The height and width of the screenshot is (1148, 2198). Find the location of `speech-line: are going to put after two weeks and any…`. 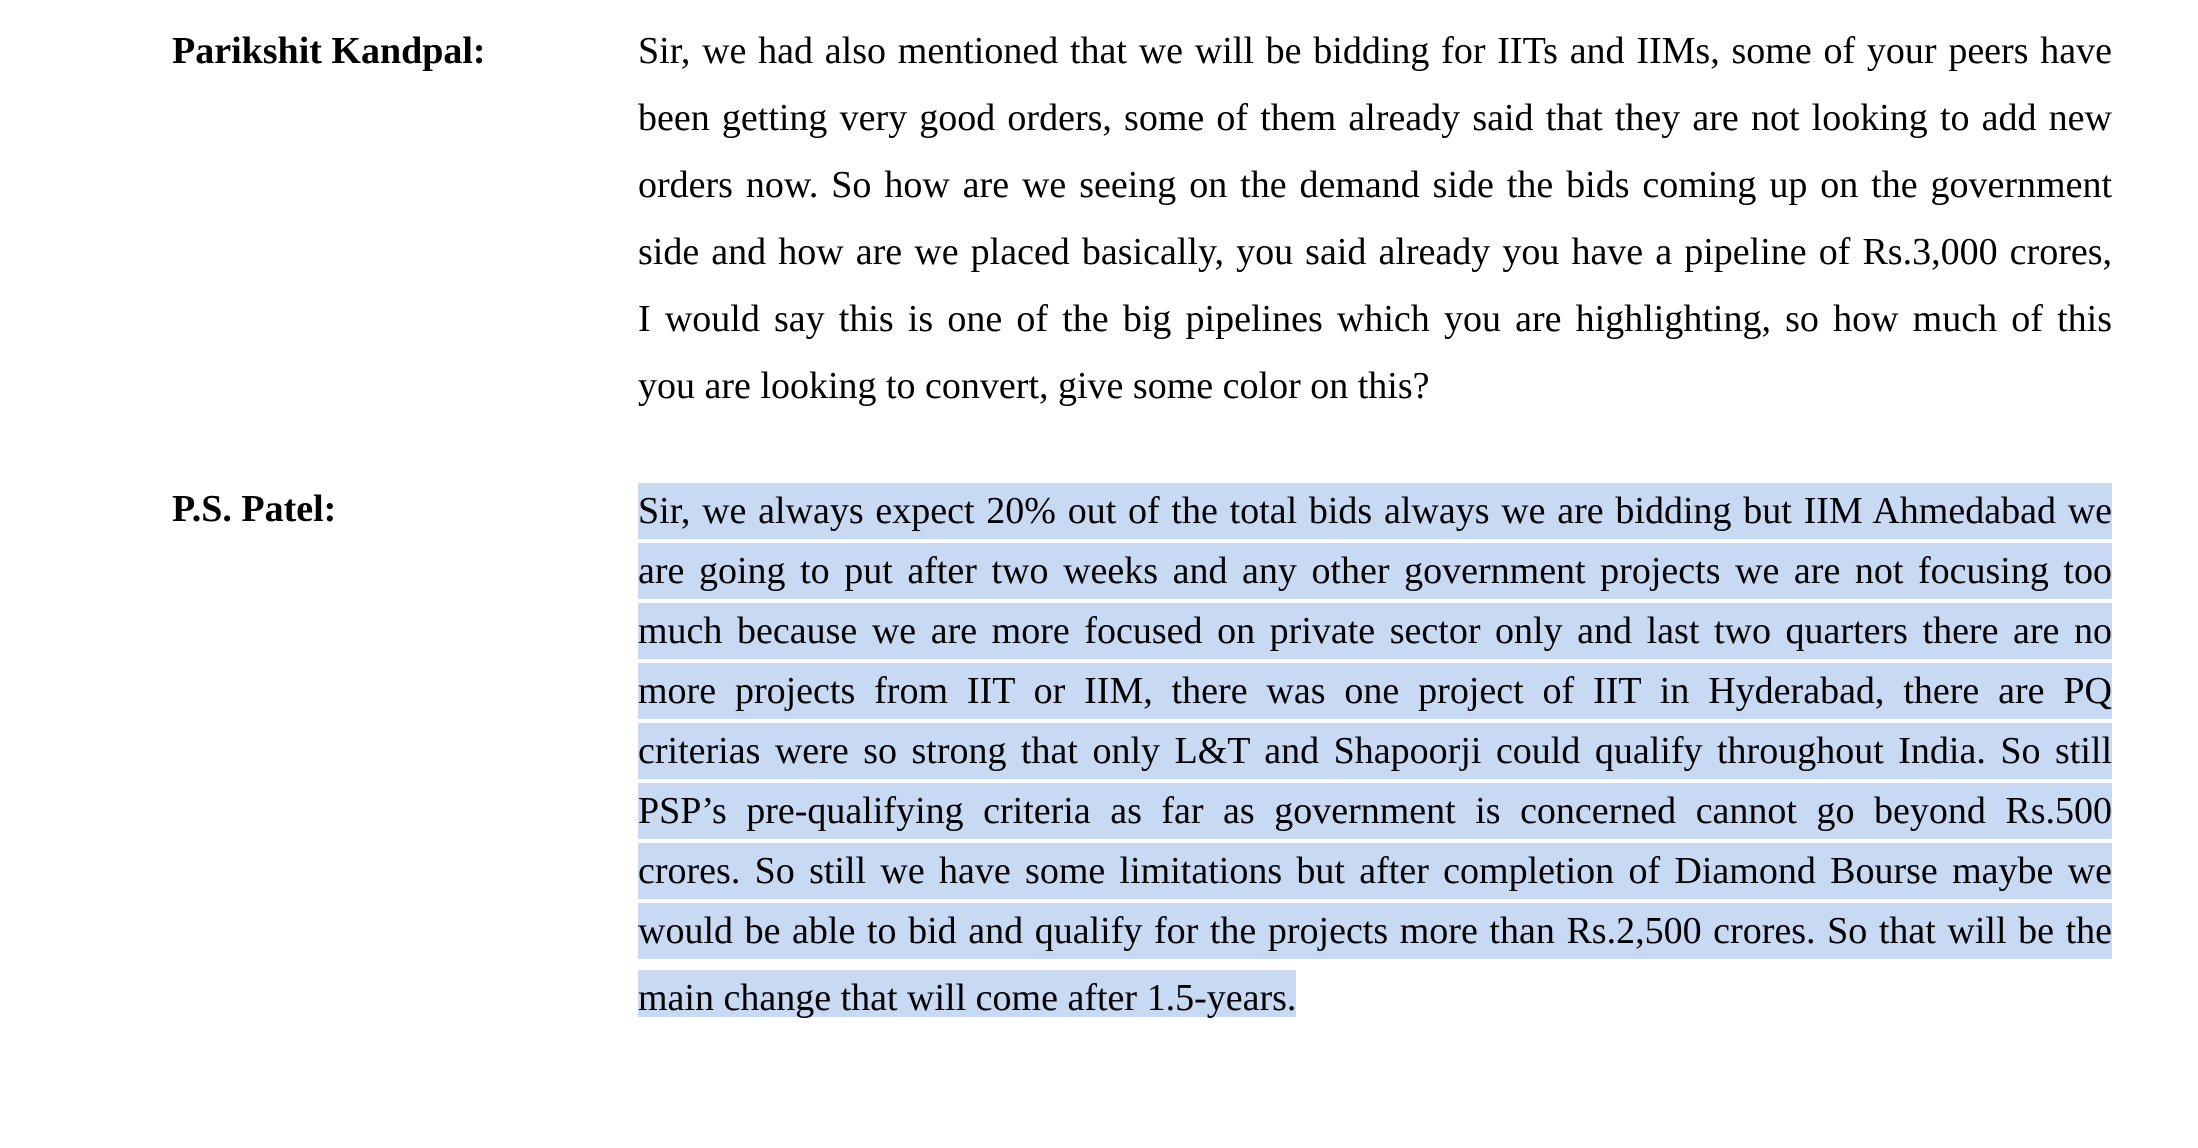

speech-line: are going to put after two weeks and any… is located at coordinates (1375, 571).